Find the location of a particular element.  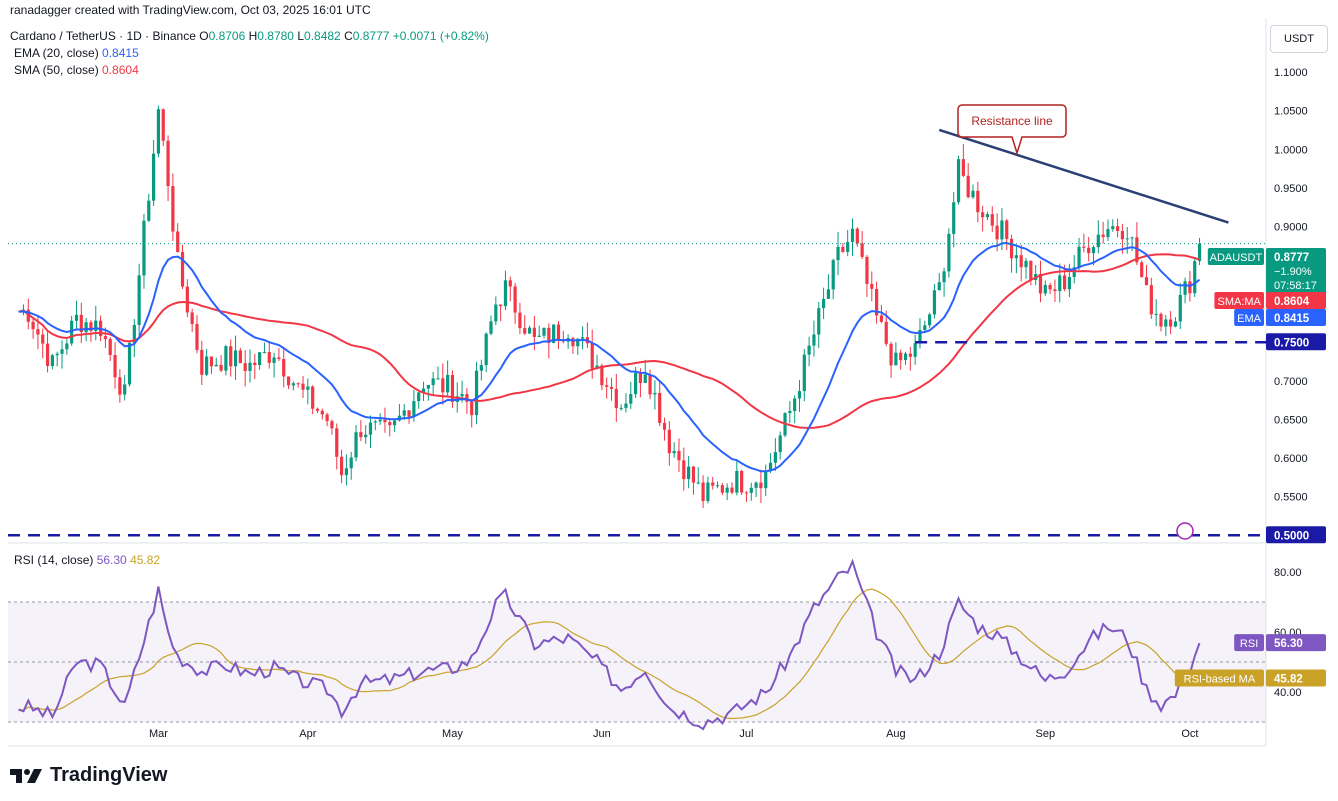

low-value: 0.8482 is located at coordinates (322, 36).